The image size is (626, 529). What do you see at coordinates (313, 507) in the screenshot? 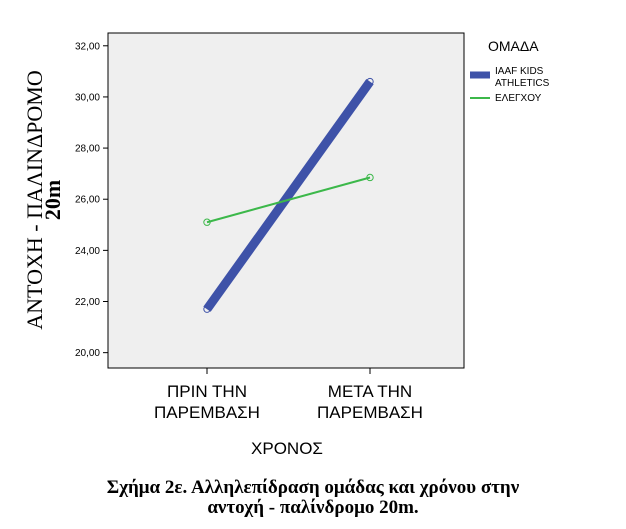
I see `caption-line-2: αντοχή - παλίνδρομο 20m.` at bounding box center [313, 507].